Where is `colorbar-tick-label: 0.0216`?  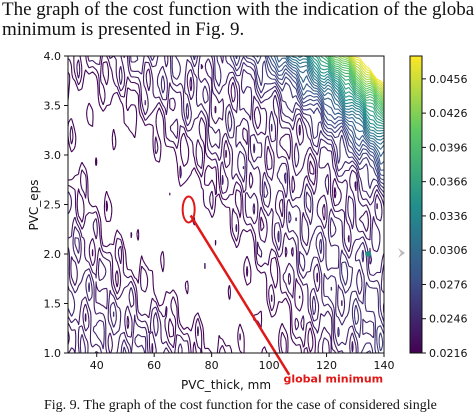
colorbar-tick-label: 0.0216 is located at coordinates (448, 353).